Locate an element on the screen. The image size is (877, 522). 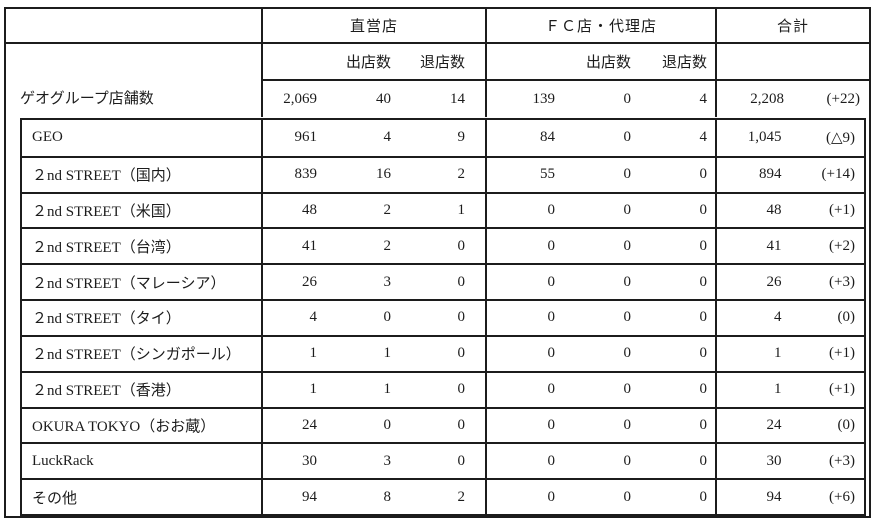
direct-total: 30 is located at coordinates (309, 460).